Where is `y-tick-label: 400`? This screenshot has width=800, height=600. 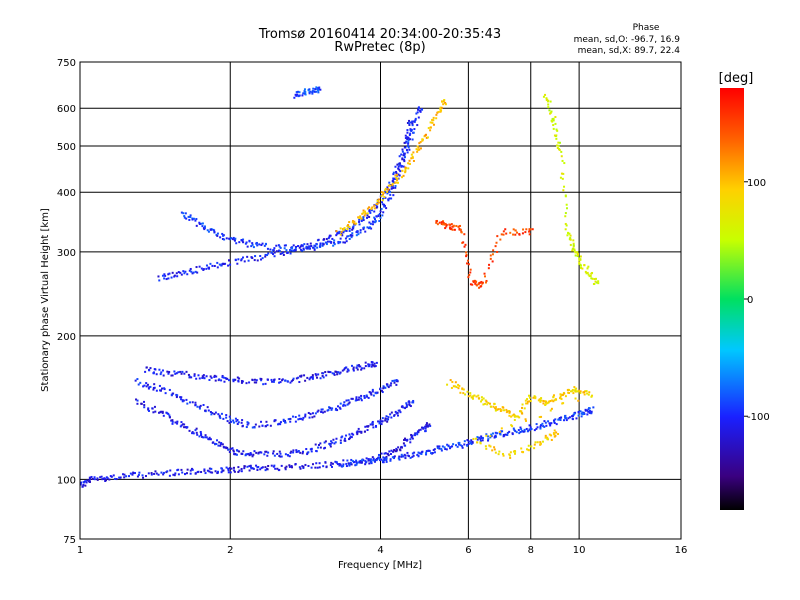 y-tick-label: 400 is located at coordinates (66, 193).